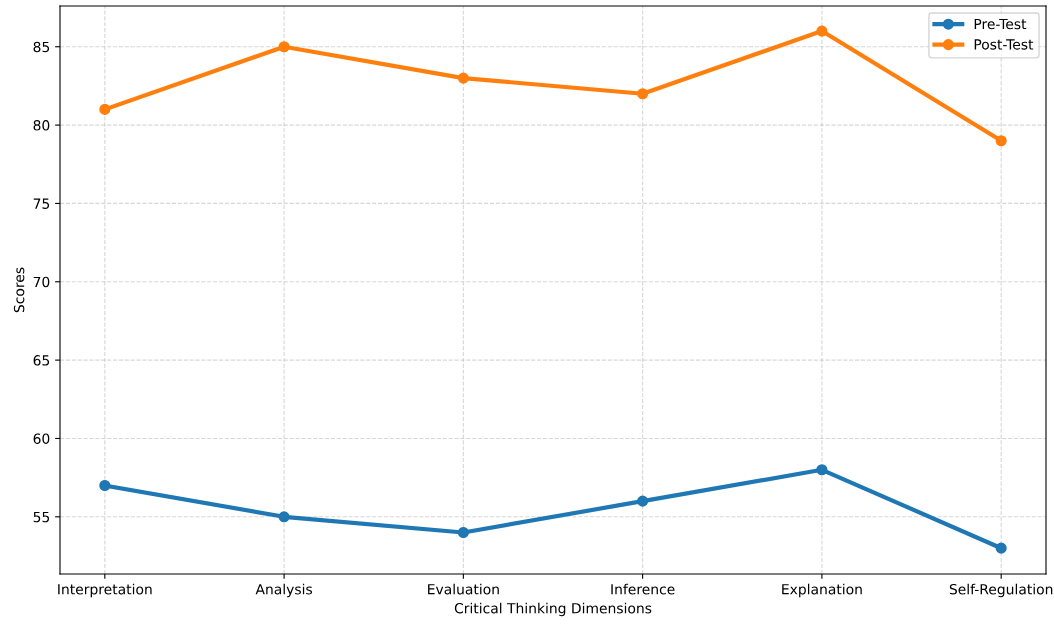 The image size is (1054, 625). What do you see at coordinates (553, 609) in the screenshot?
I see `x-axis-title: Critical Thinking Dimensions` at bounding box center [553, 609].